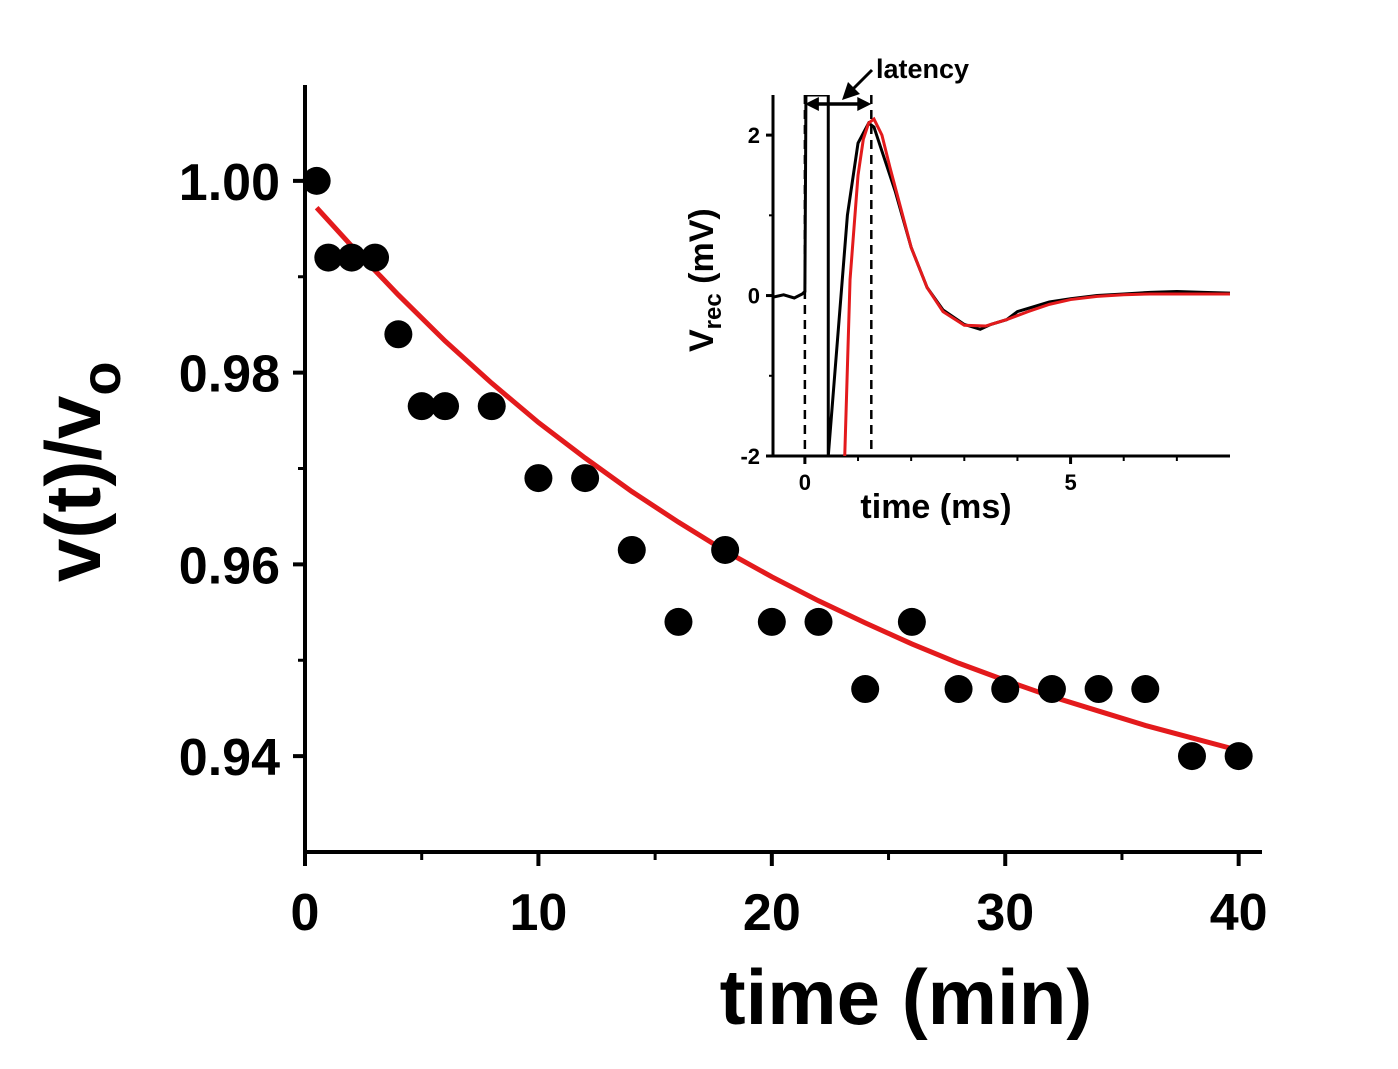 The width and height of the screenshot is (1398, 1069). I want to click on inset-y-axis-label: Vrec (mV), so click(705, 280).